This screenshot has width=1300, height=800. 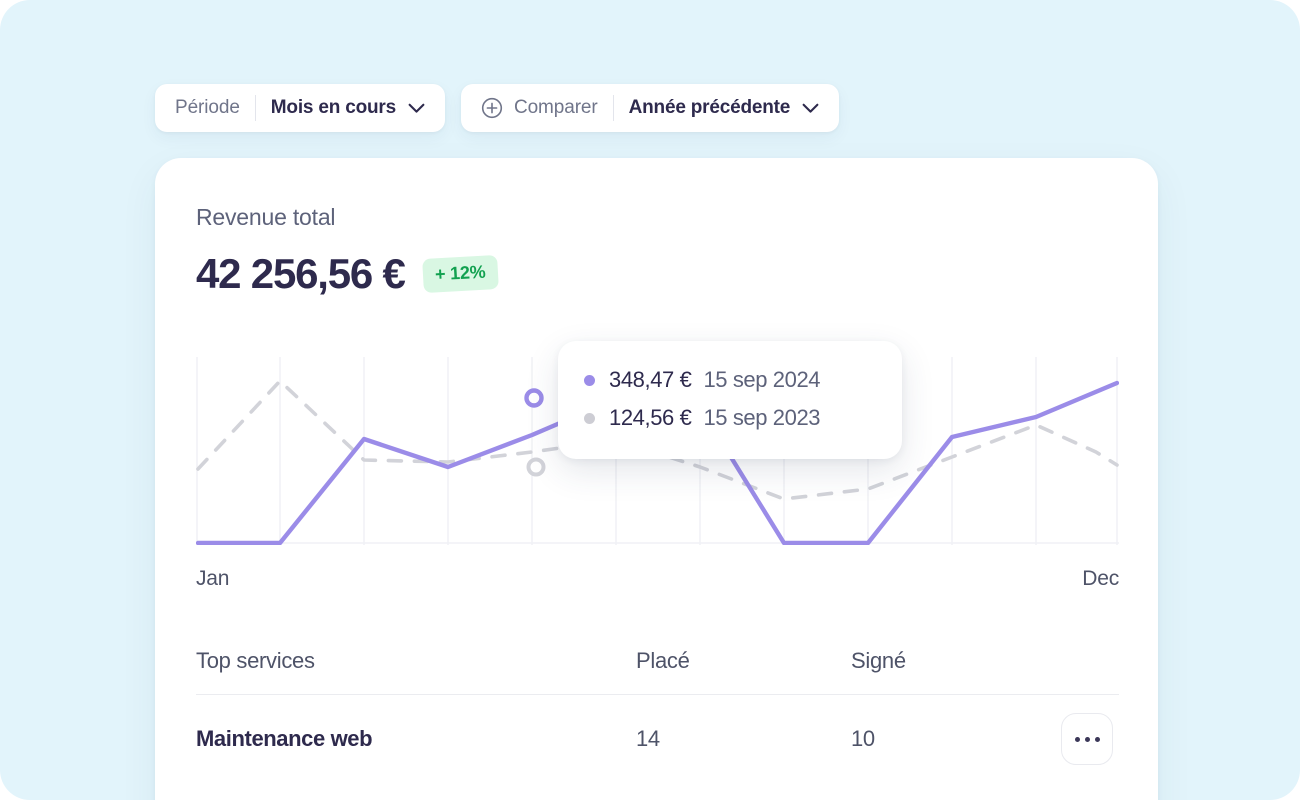 I want to click on table-row: Maintenance web 14 10, so click(x=657, y=739).